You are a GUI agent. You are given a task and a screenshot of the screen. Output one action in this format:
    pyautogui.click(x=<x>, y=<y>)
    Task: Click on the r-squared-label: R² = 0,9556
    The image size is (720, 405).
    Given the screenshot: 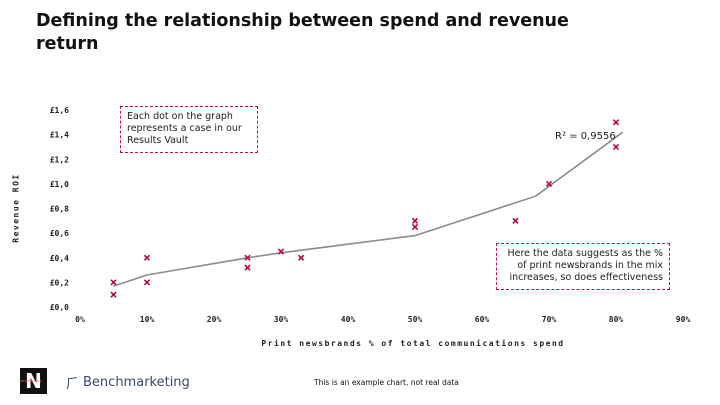 What is the action you would take?
    pyautogui.click(x=585, y=136)
    